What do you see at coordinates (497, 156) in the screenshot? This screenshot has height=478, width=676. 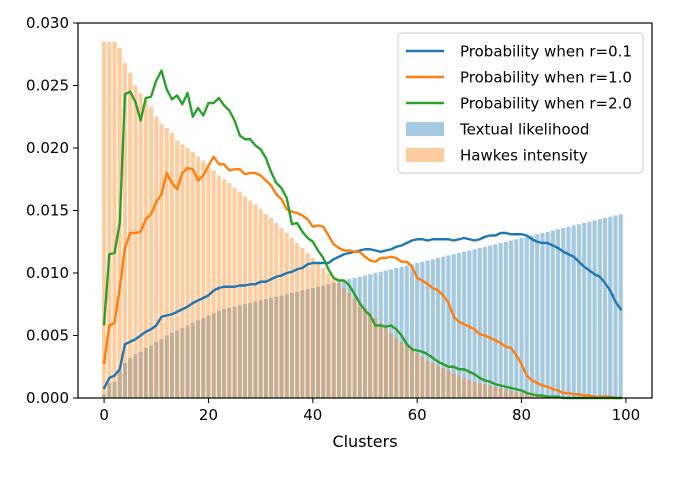 I see `legend-entry: Hawkes intensity` at bounding box center [497, 156].